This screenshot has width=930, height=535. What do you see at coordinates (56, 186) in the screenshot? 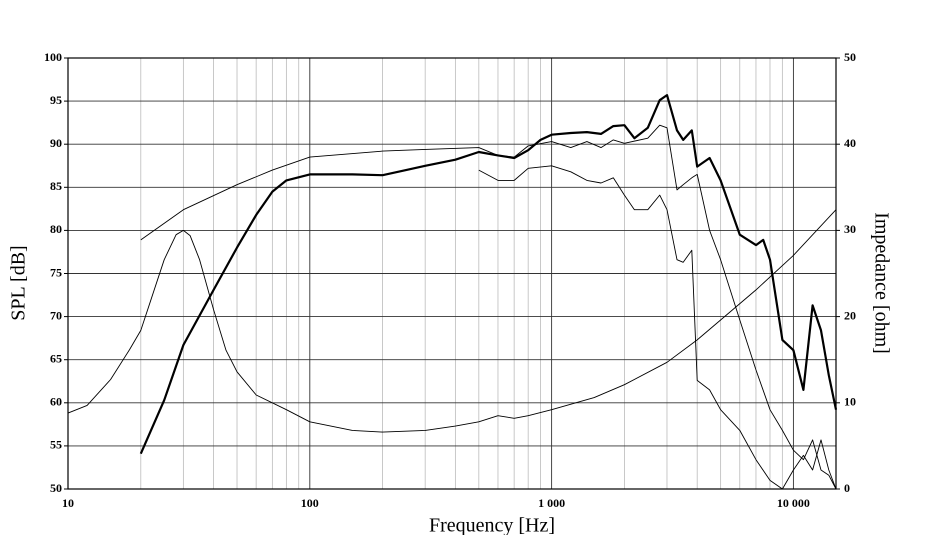
I see `y-tick-label: 85` at bounding box center [56, 186].